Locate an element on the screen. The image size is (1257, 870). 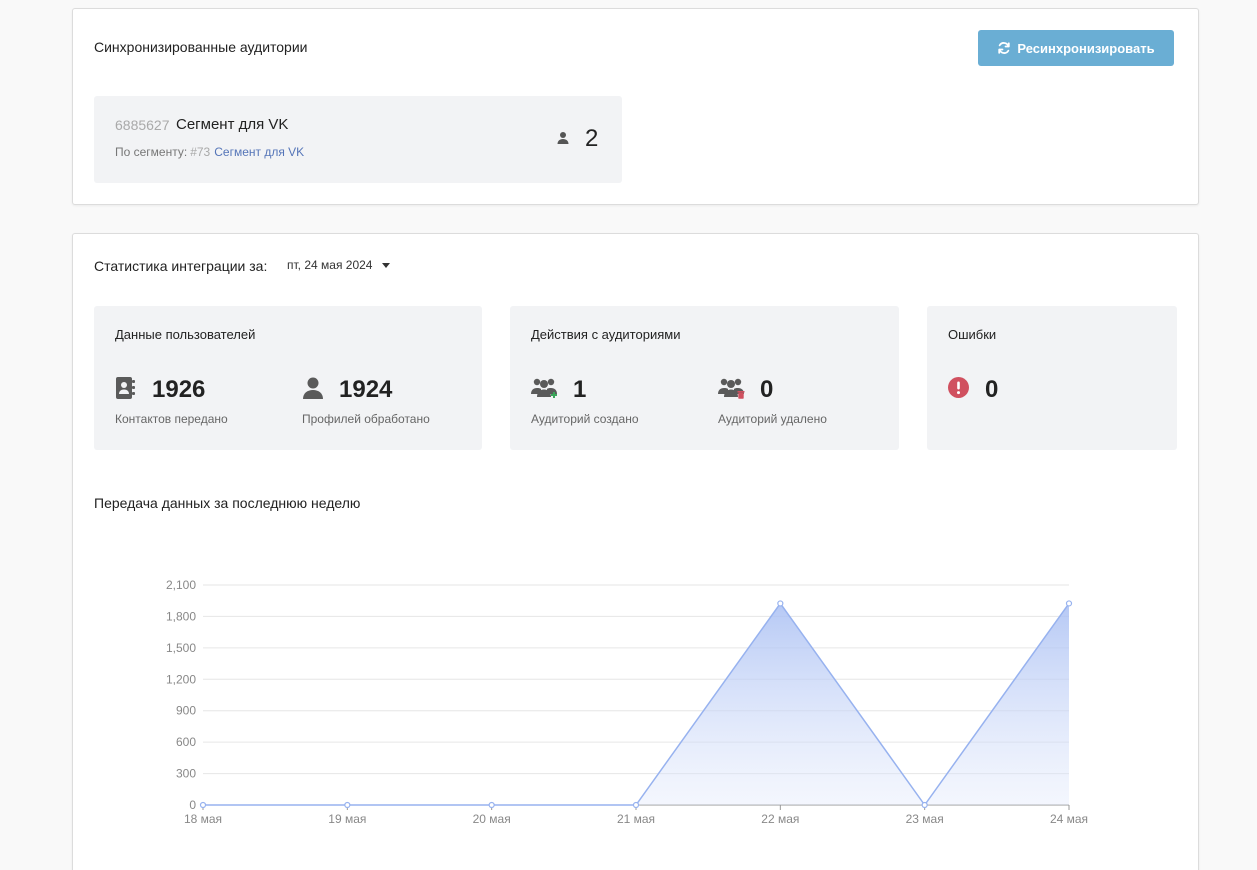
x-tick-label: 22 мая is located at coordinates (780, 819).